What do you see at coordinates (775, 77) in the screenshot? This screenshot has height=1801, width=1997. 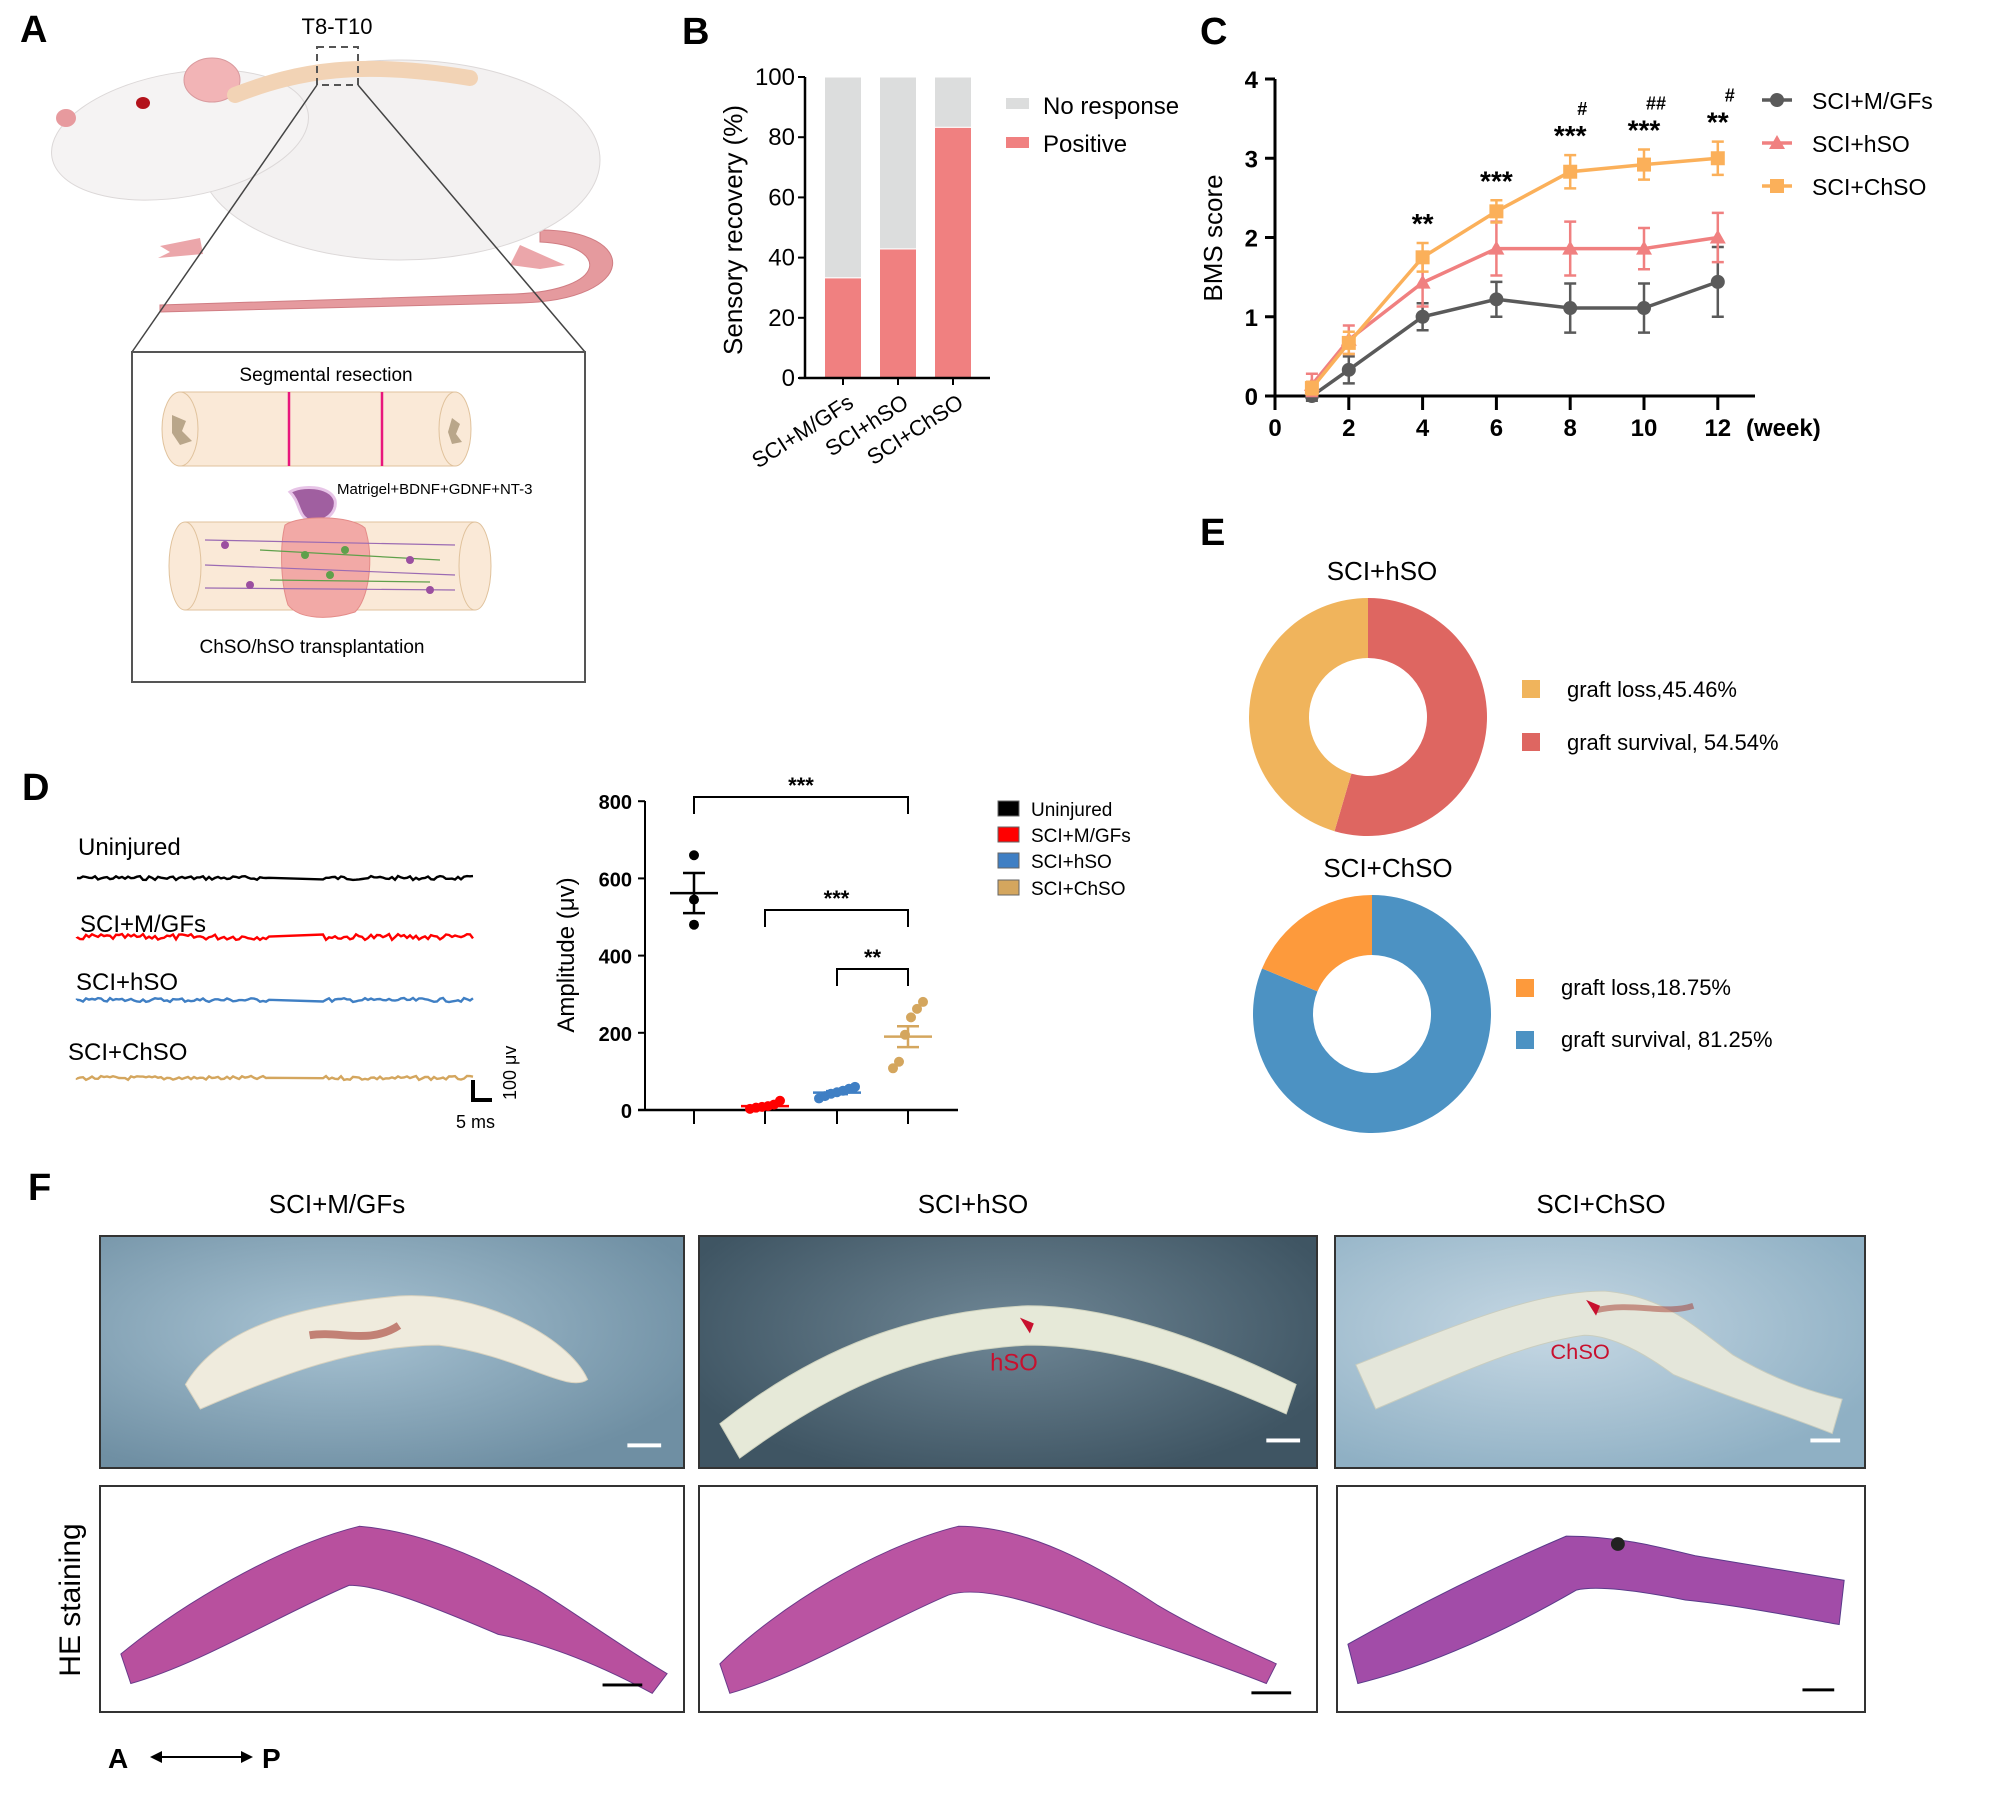 I see `y-tick-label: 100` at bounding box center [775, 77].